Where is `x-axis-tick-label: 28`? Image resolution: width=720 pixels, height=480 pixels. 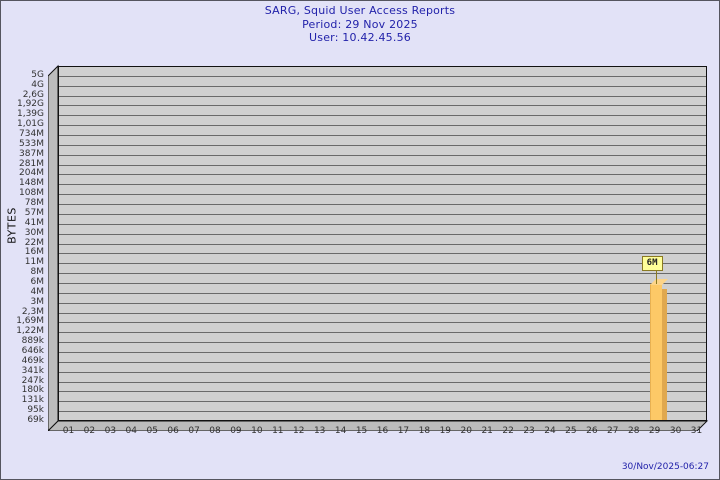
x-axis-tick-label: 28 is located at coordinates (633, 431).